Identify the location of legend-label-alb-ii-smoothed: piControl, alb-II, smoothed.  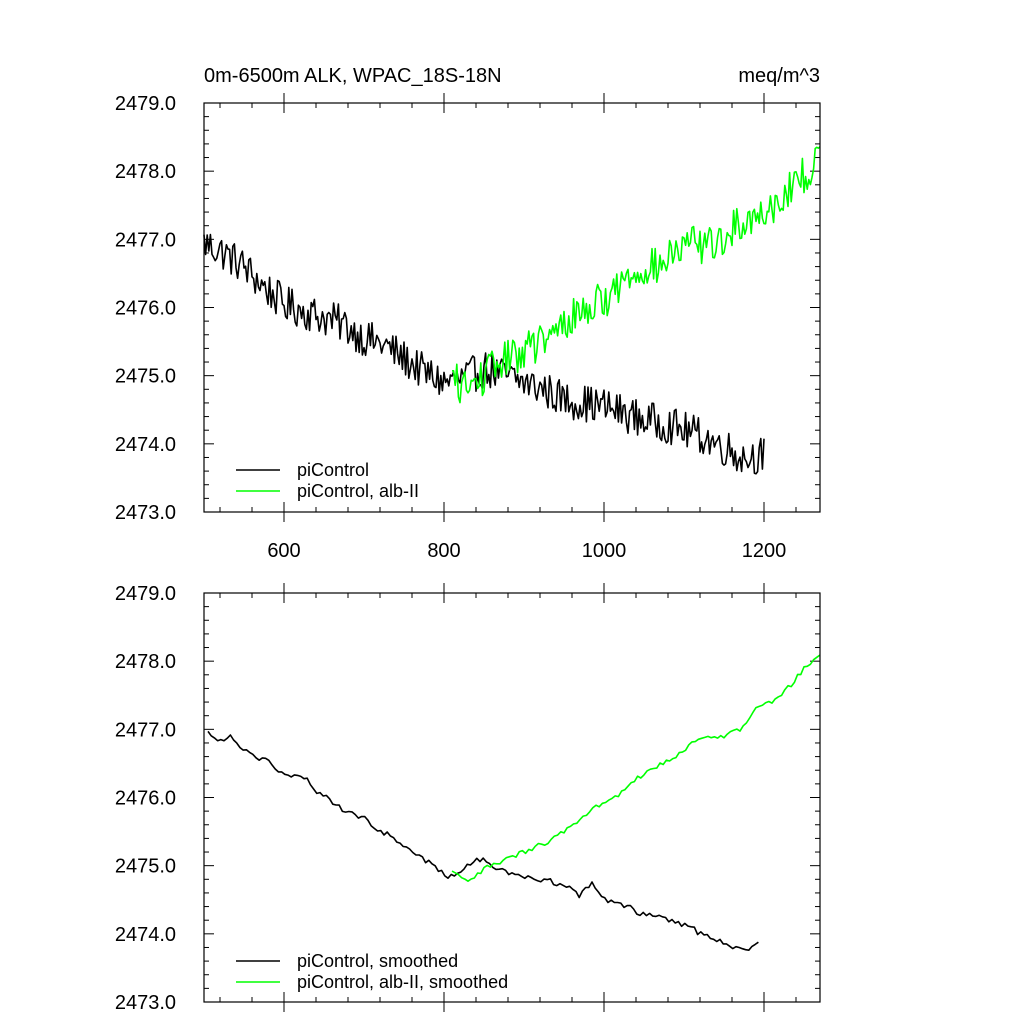
(402, 982).